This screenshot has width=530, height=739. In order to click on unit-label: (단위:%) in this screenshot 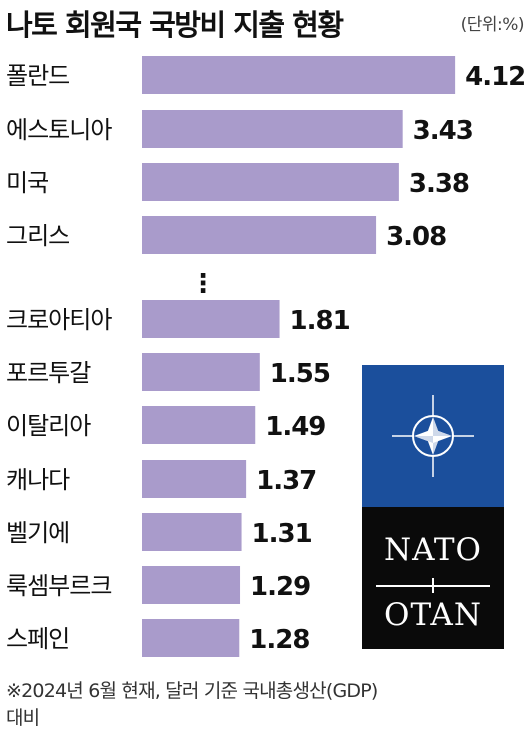, I will do `click(492, 25)`.